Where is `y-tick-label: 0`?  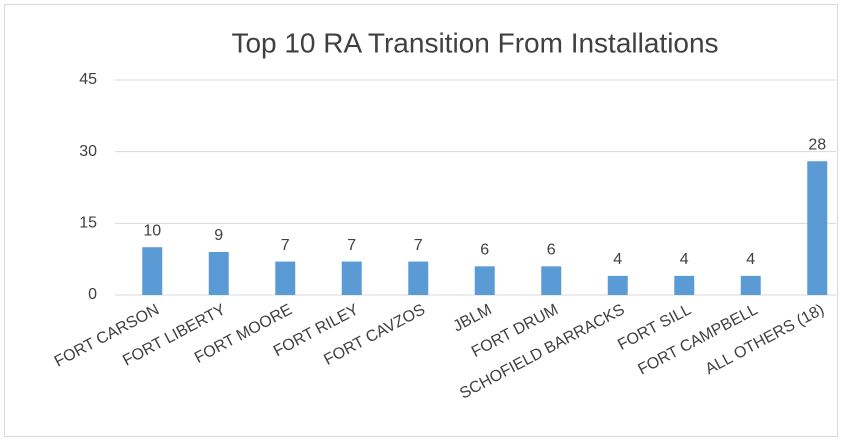 y-tick-label: 0 is located at coordinates (92, 294).